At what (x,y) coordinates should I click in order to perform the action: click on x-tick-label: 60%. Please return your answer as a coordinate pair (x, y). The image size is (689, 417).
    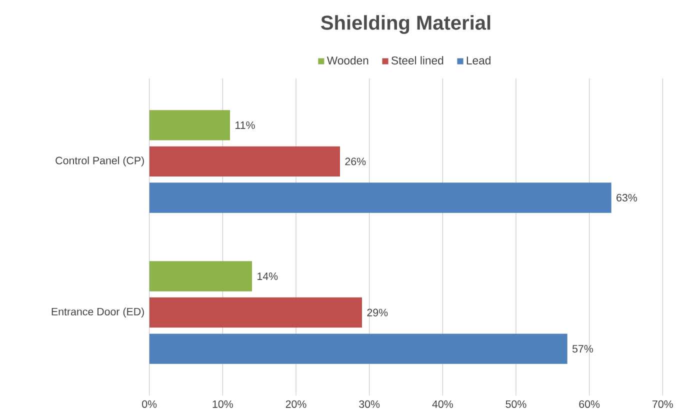
    Looking at the image, I should click on (589, 404).